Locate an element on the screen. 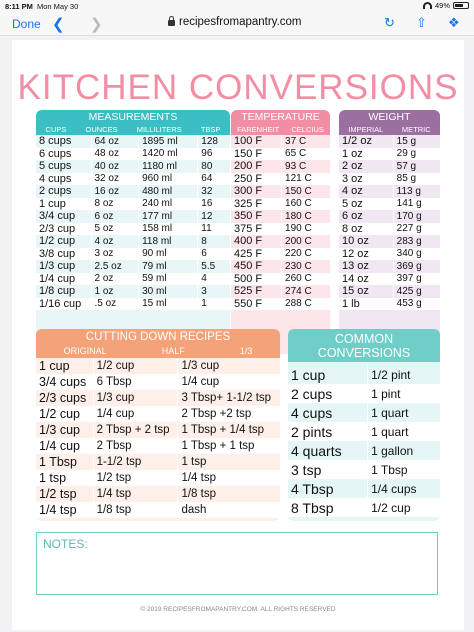  table-cell: 260 C is located at coordinates (305, 278).